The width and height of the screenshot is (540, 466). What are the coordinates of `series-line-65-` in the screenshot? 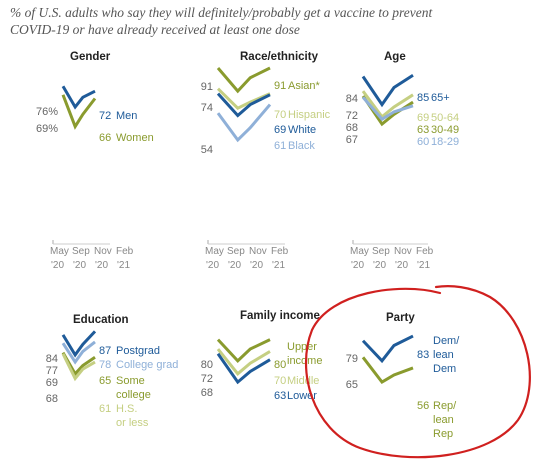 It's located at (387, 91).